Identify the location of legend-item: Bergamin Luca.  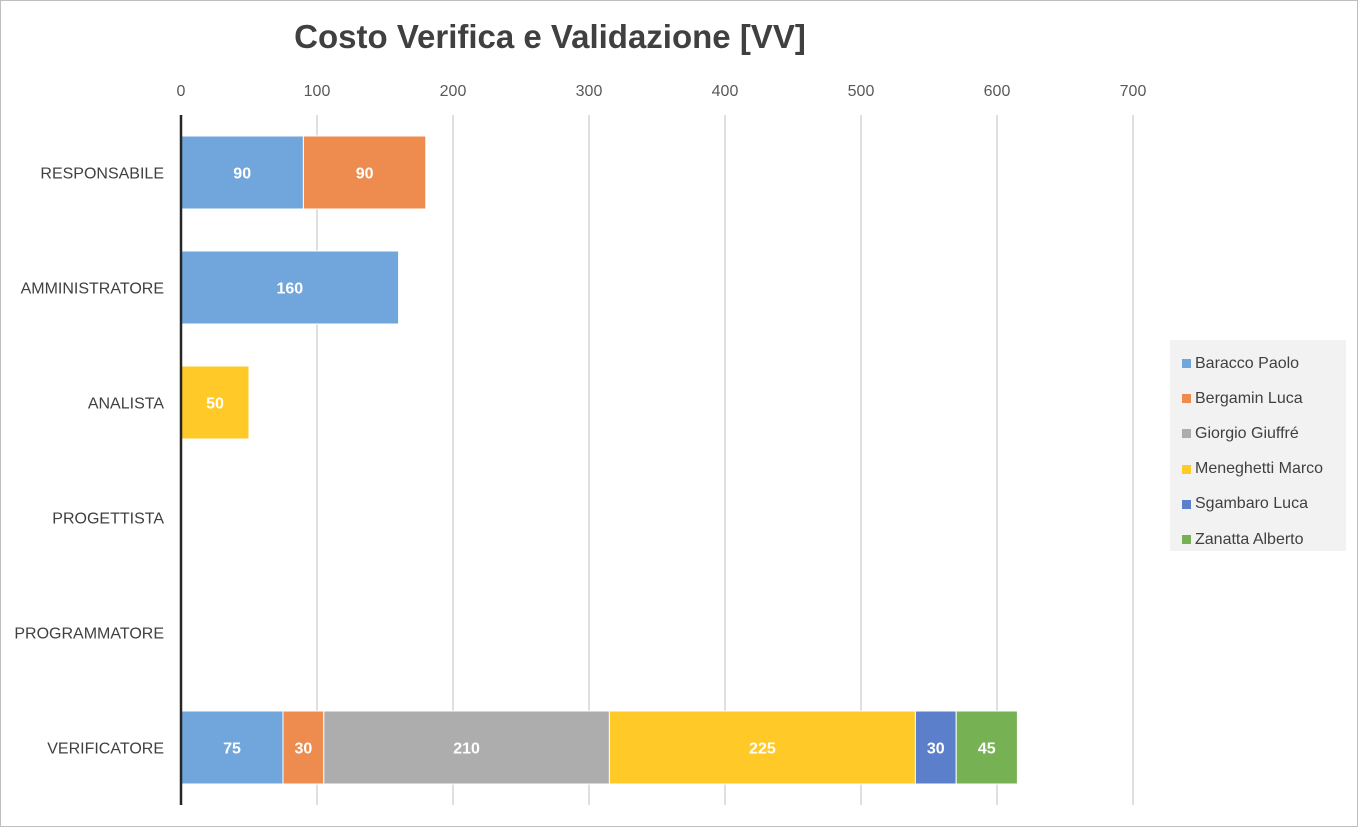
(1264, 398).